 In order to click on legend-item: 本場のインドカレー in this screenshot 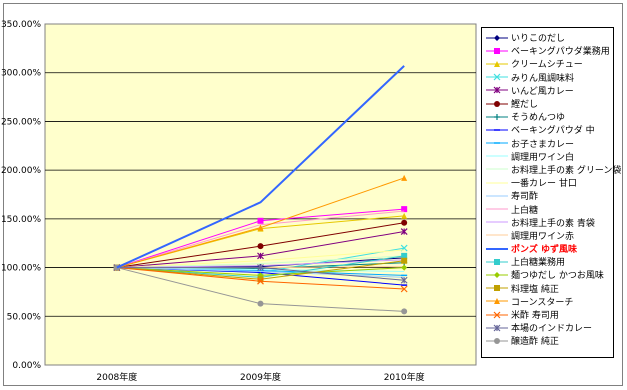, I will do `click(547, 327)`.